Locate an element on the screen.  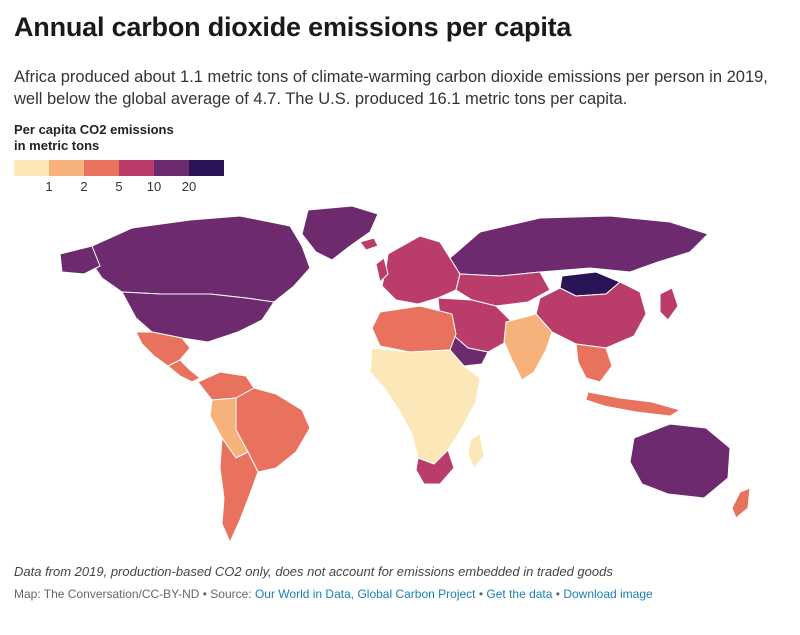
legend-tick: 20 is located at coordinates (189, 186).